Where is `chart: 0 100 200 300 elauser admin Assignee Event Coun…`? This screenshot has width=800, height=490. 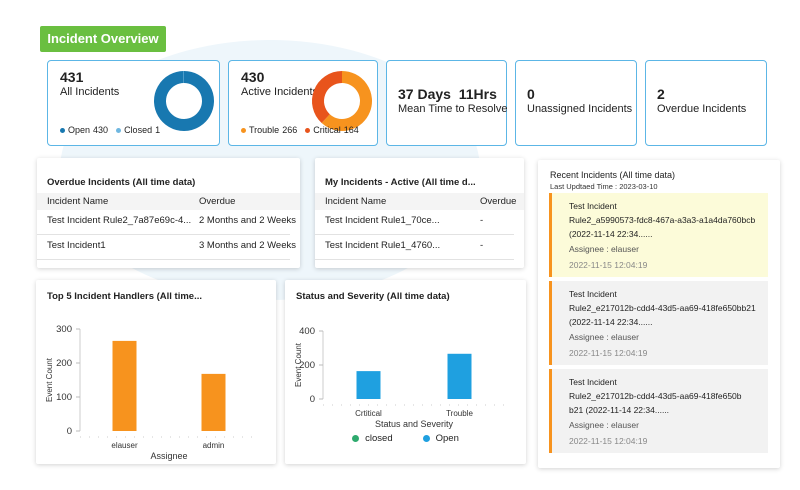
chart: 0 100 200 300 elauser admin Assignee Event Coun… is located at coordinates (151, 392).